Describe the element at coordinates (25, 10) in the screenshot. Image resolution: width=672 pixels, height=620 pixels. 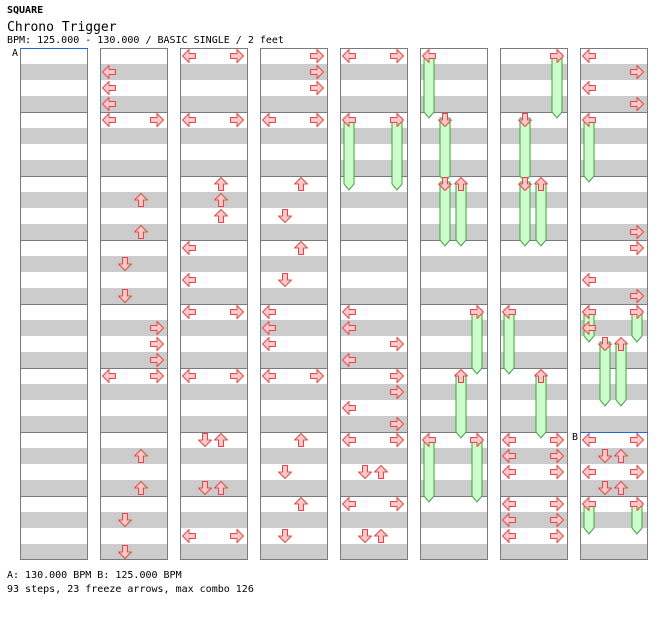
I see `chart-rank-title: SQUARE` at that location.